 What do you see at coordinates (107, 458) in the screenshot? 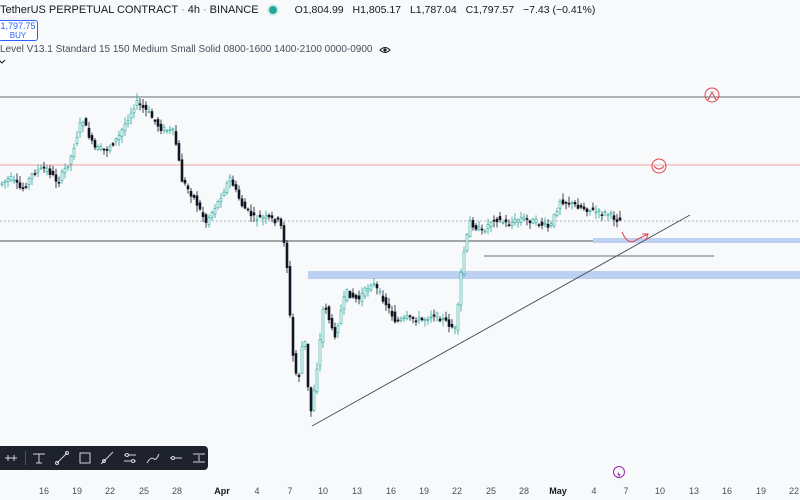
I see `ray-icon` at bounding box center [107, 458].